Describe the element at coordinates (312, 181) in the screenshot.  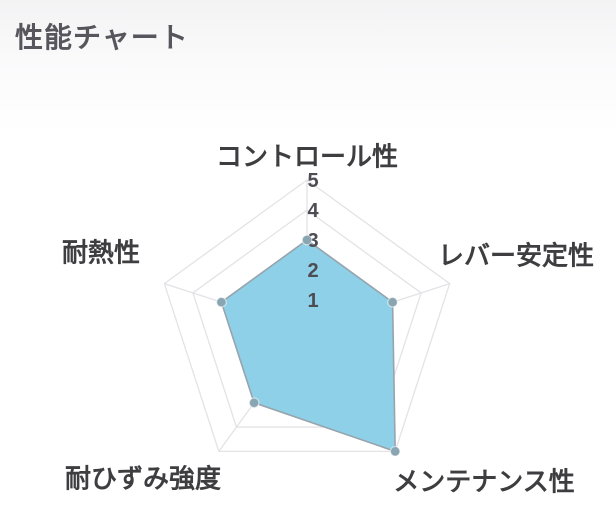
I see `tick-label: 5` at that location.